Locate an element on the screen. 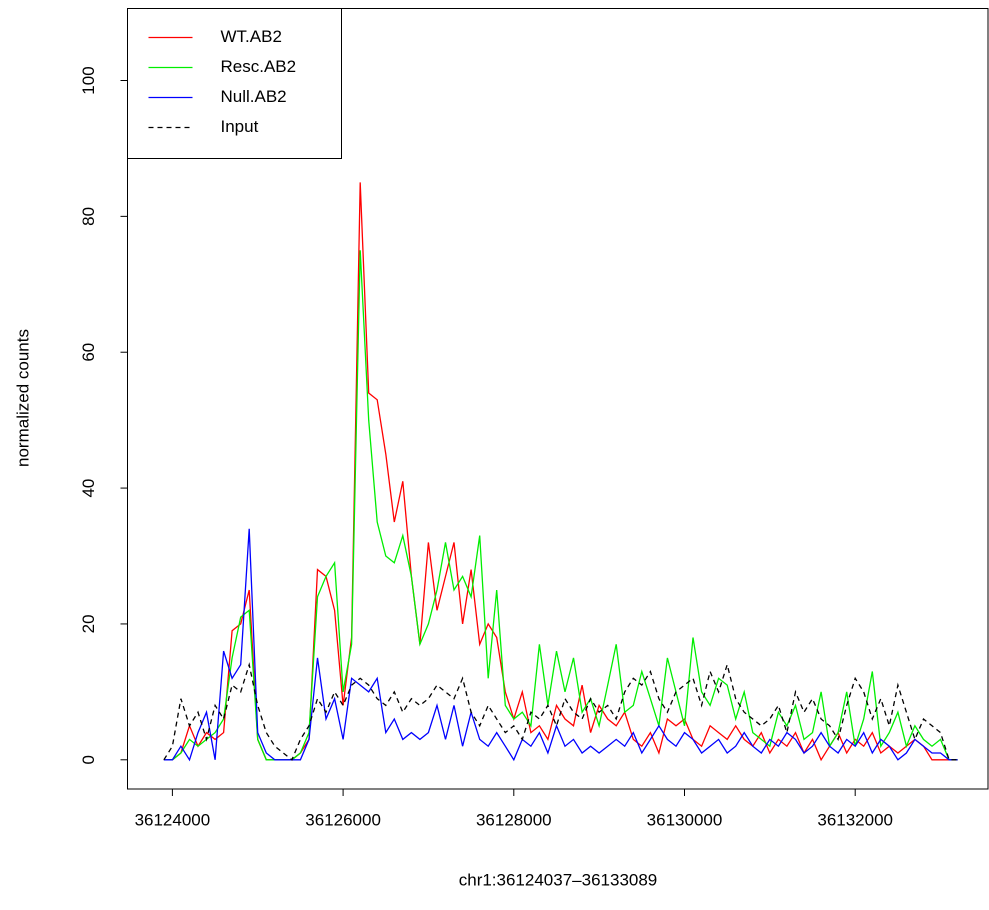 The width and height of the screenshot is (989, 910). legend-box is located at coordinates (234, 83).